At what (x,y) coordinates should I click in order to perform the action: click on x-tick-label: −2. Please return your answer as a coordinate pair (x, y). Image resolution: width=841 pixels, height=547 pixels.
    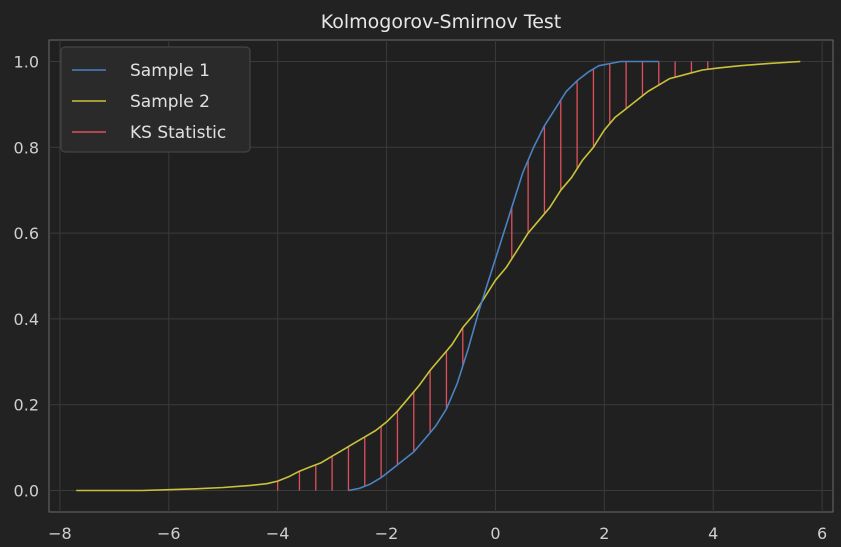
    Looking at the image, I should click on (387, 533).